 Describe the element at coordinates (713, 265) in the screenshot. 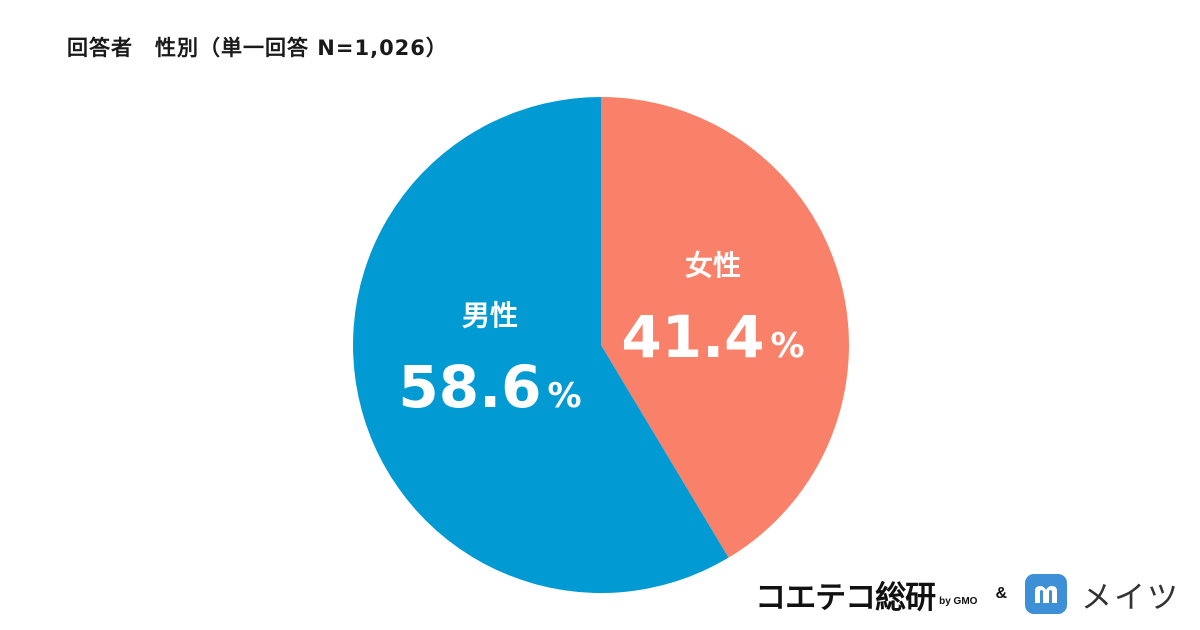

I see `slice-label-name: 女性` at that location.